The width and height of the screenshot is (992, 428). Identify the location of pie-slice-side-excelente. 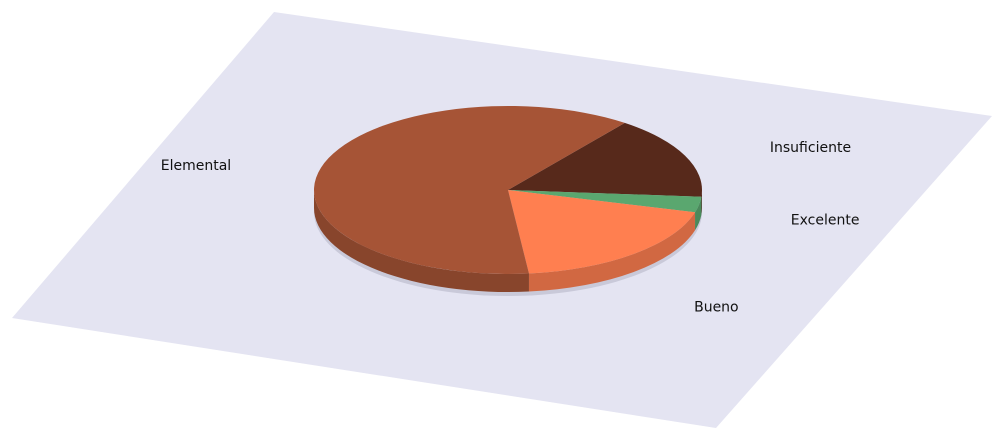
(698, 213).